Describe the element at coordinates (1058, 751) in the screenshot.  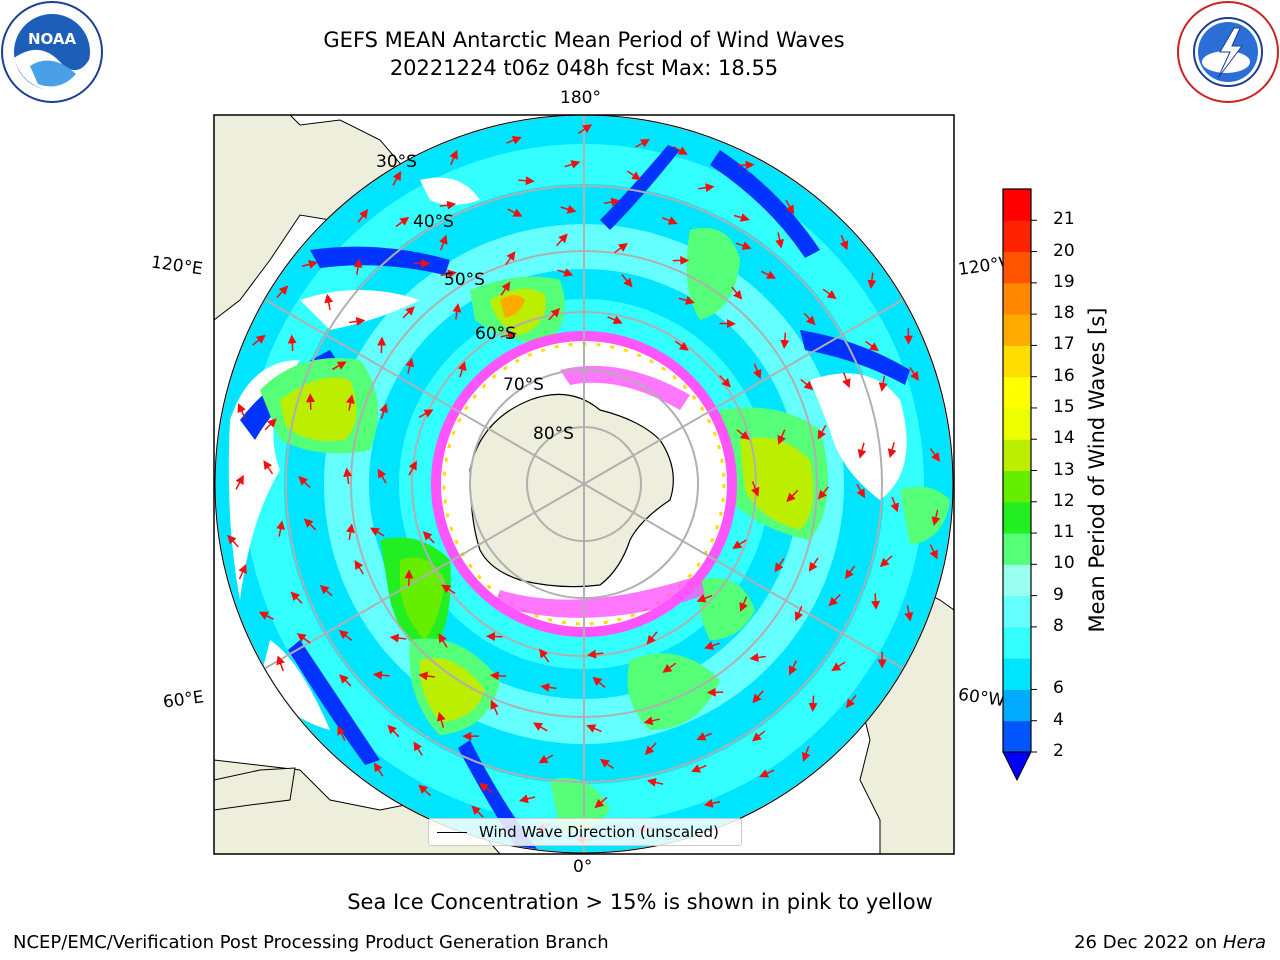
I see `colorbar-tick-label: 2` at that location.